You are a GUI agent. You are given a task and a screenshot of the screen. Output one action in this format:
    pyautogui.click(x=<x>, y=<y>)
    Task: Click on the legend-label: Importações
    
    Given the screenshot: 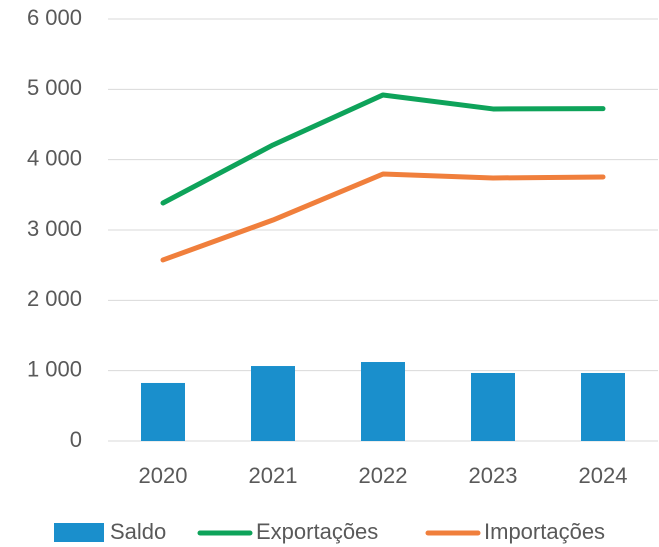 What is the action you would take?
    pyautogui.click(x=544, y=531)
    